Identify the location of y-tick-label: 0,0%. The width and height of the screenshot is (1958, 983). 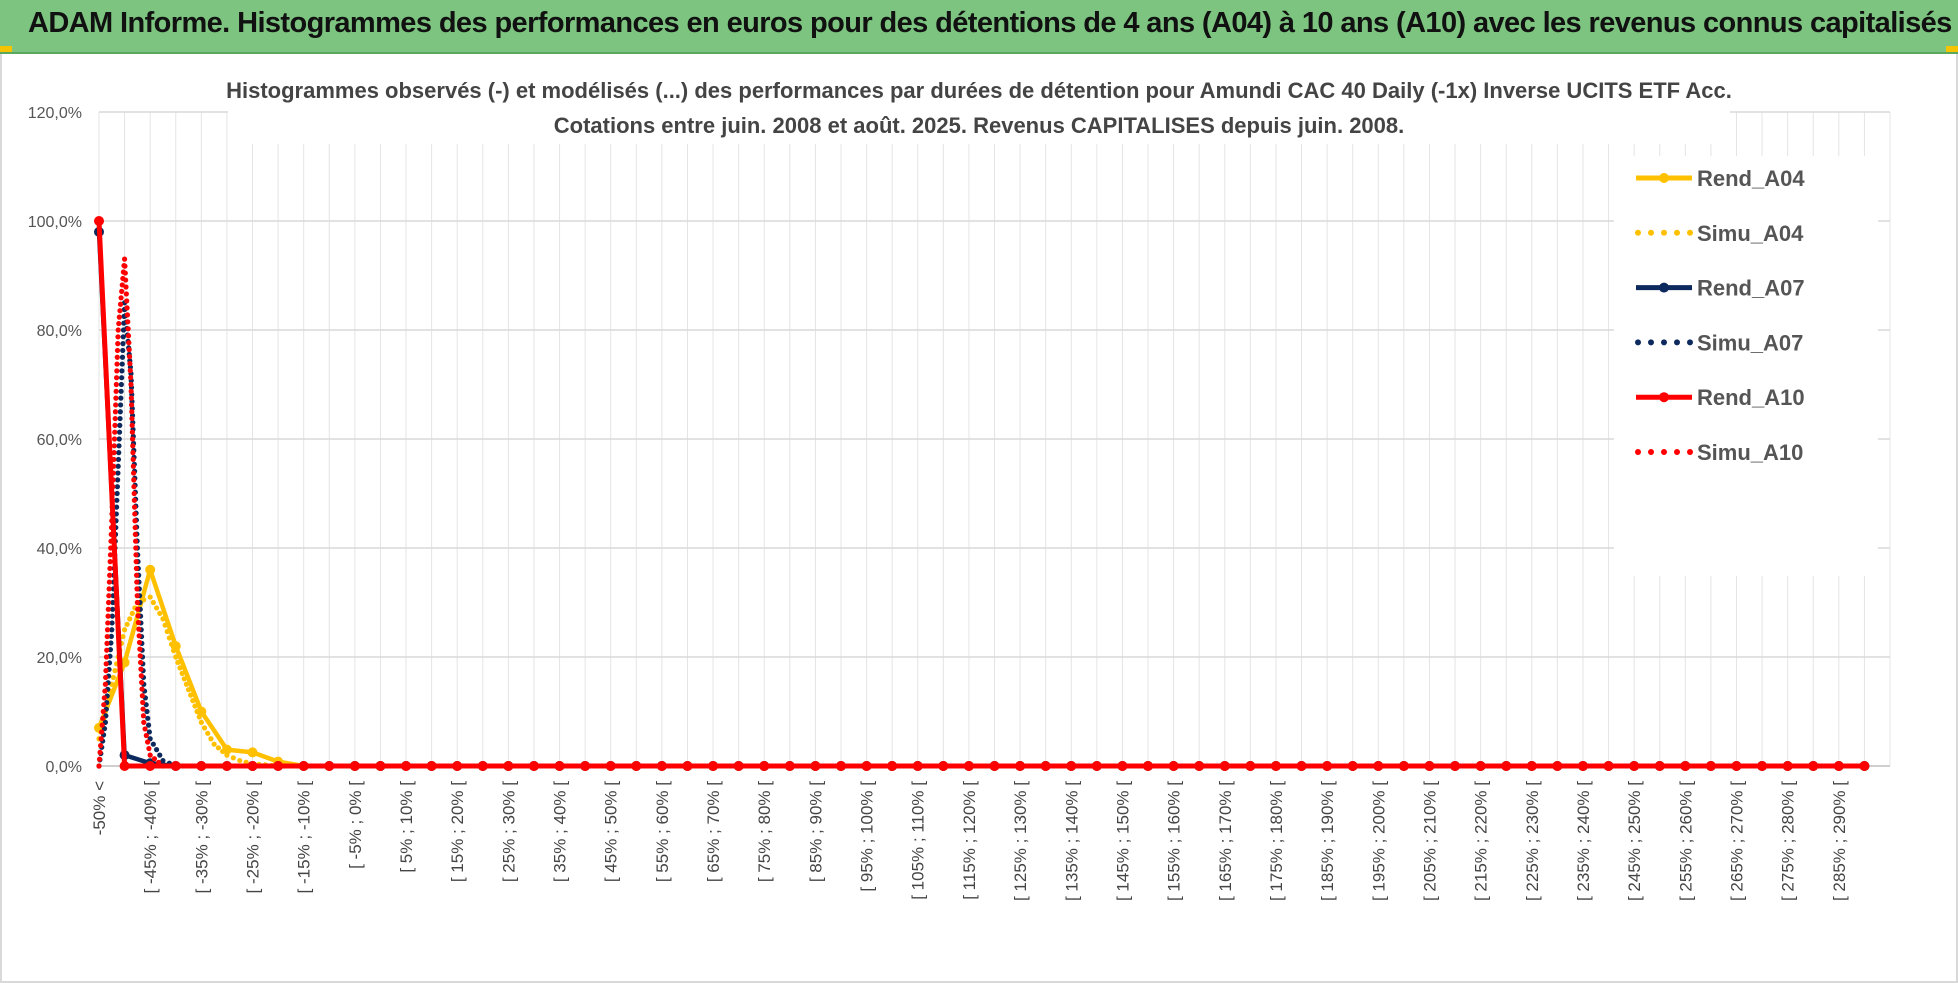
(64, 767).